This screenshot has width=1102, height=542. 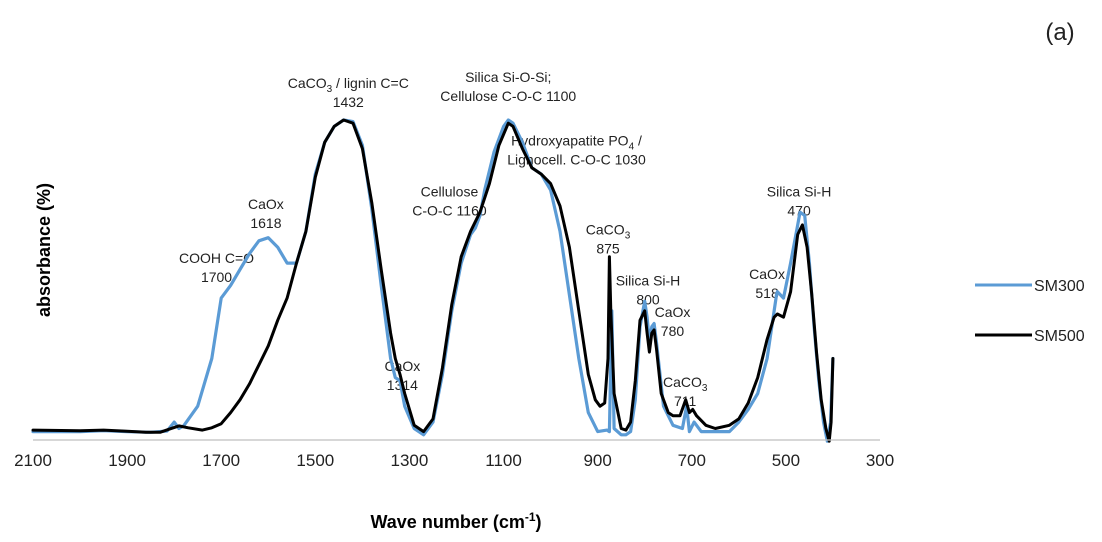 I want to click on peak-annotation: Silica Si-H 800, so click(x=648, y=289).